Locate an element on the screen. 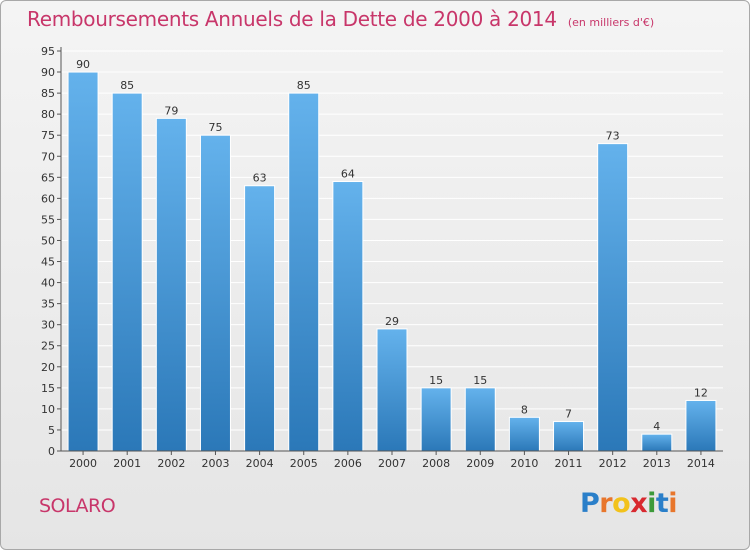 Image resolution: width=750 pixels, height=550 pixels. x-tick-label: 2013 is located at coordinates (657, 463).